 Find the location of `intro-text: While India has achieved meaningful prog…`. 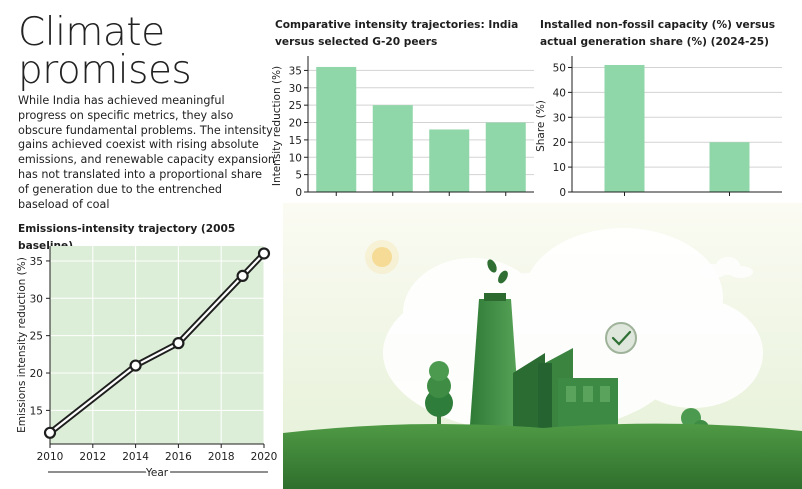

intro-text: While India has achieved meaningful prog… is located at coordinates (147, 152).